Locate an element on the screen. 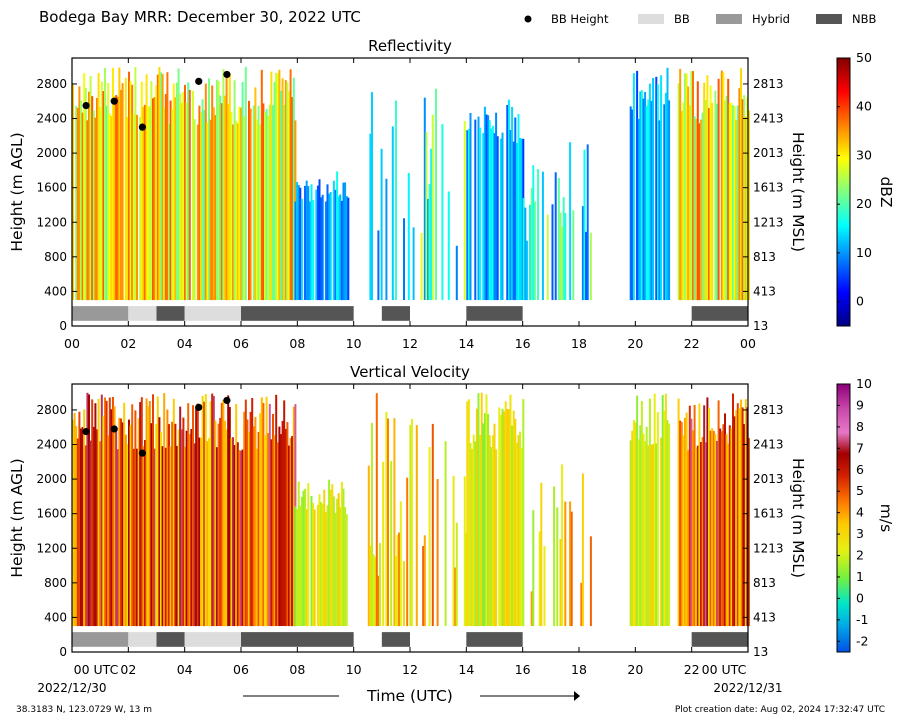 This screenshot has height=725, width=900. colorbar-gradient is located at coordinates (843, 518).